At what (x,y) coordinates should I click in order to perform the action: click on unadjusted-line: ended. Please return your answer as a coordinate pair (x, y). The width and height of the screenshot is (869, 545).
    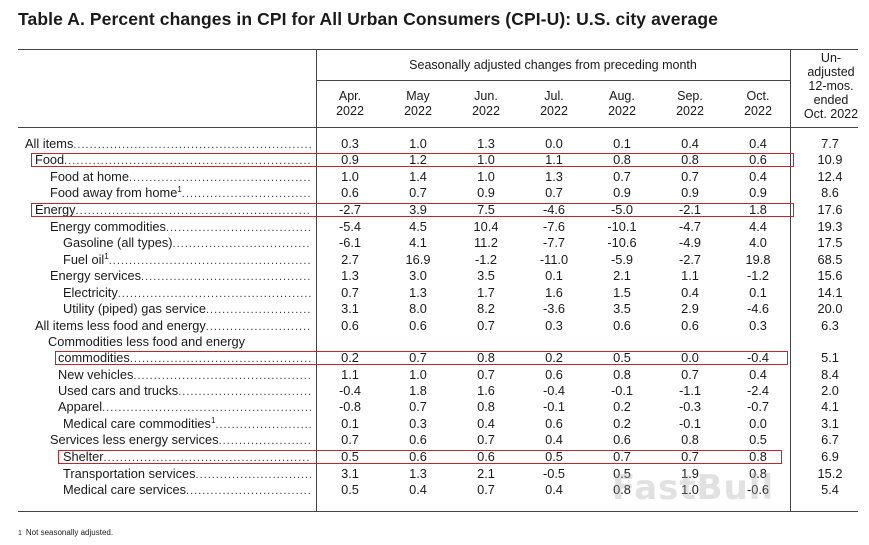
    Looking at the image, I should click on (831, 100).